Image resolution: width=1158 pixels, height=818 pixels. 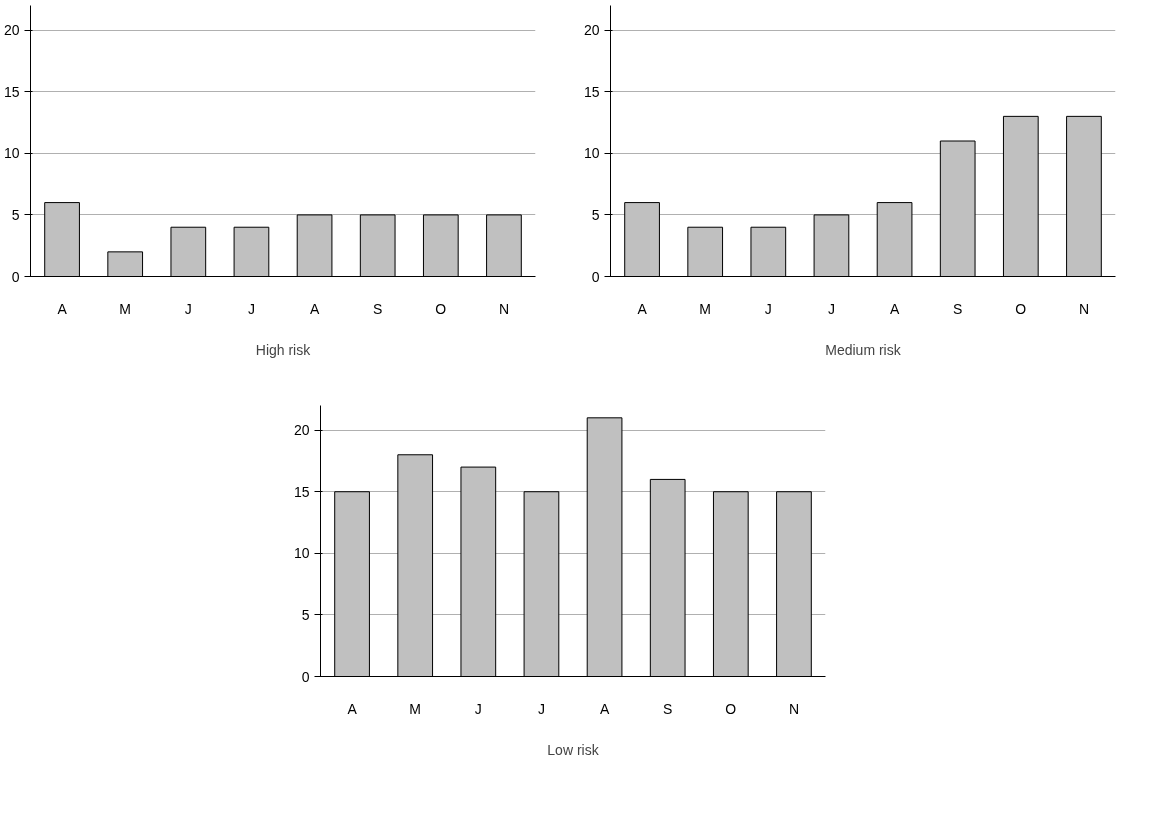 I want to click on x-axis-title: Low risk, so click(x=573, y=749).